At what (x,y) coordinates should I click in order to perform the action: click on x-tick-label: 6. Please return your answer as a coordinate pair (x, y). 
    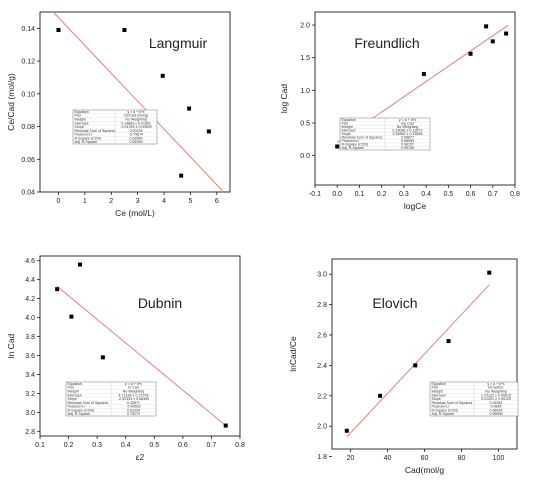
    Looking at the image, I should click on (217, 201).